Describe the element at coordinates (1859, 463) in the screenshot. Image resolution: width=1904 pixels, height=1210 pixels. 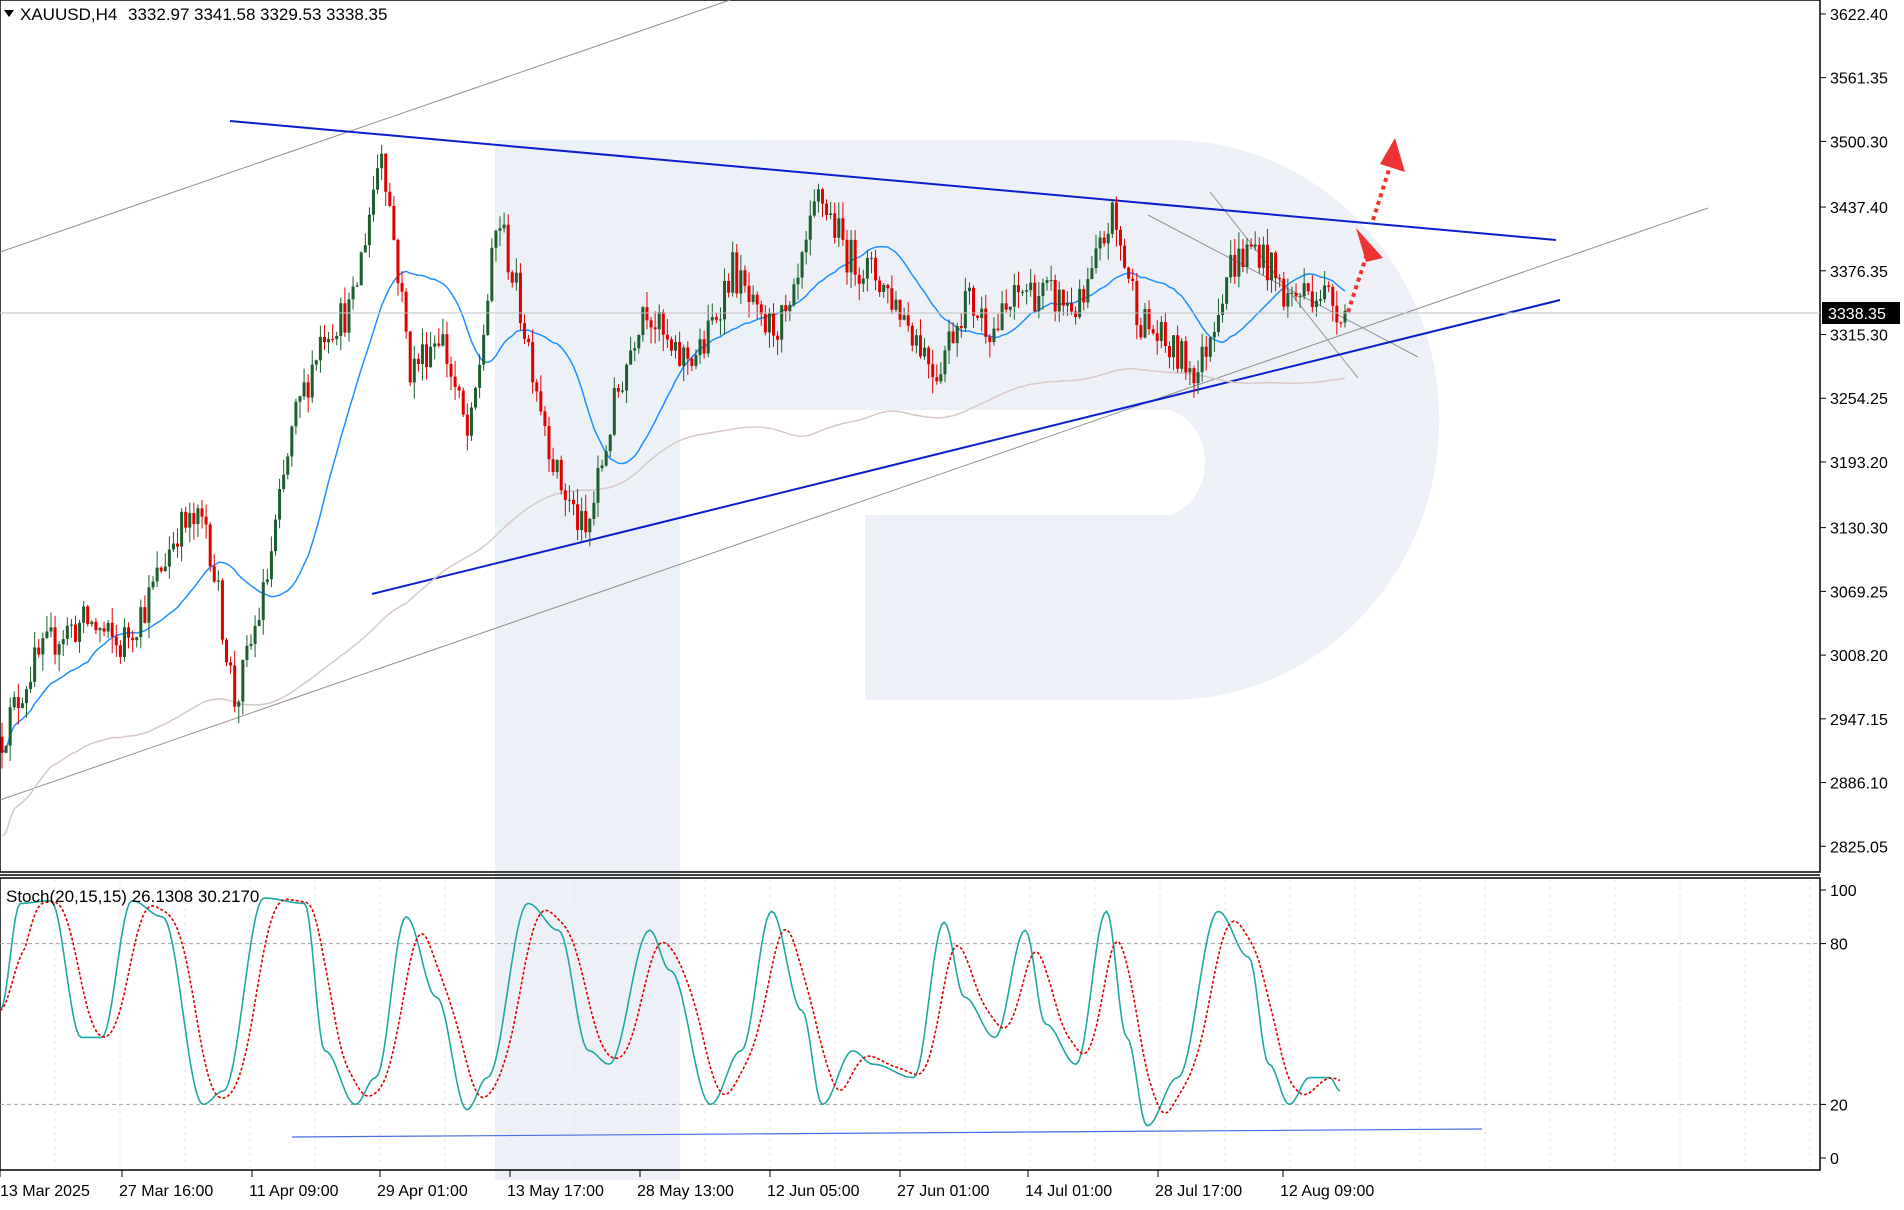
I see `price-tick-label: 3193.20` at that location.